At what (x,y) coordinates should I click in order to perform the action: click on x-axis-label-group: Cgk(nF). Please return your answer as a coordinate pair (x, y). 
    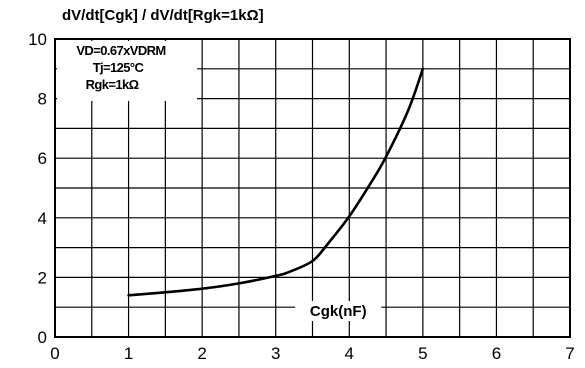
    Looking at the image, I should click on (338, 311).